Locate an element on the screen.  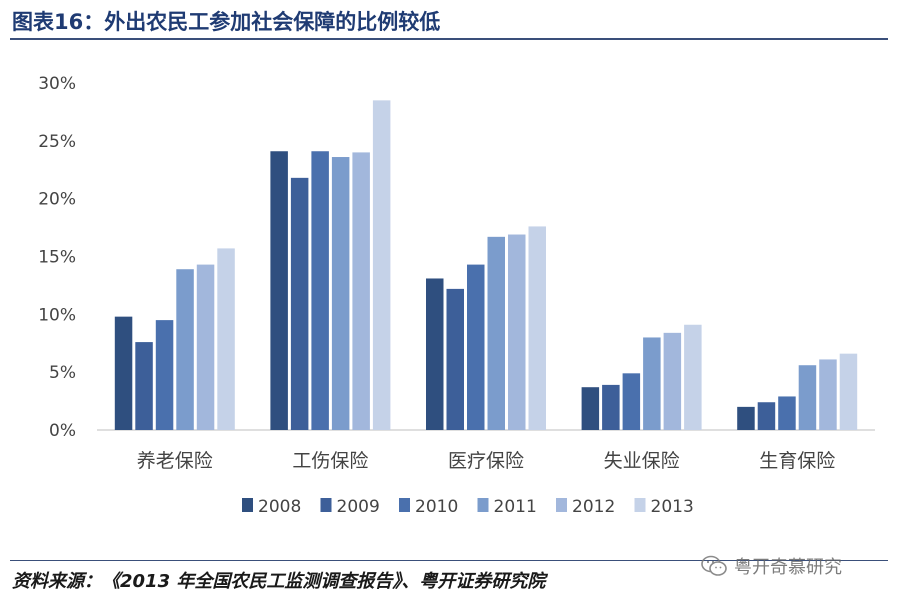
y-tick-label: 5% is located at coordinates (62, 373).